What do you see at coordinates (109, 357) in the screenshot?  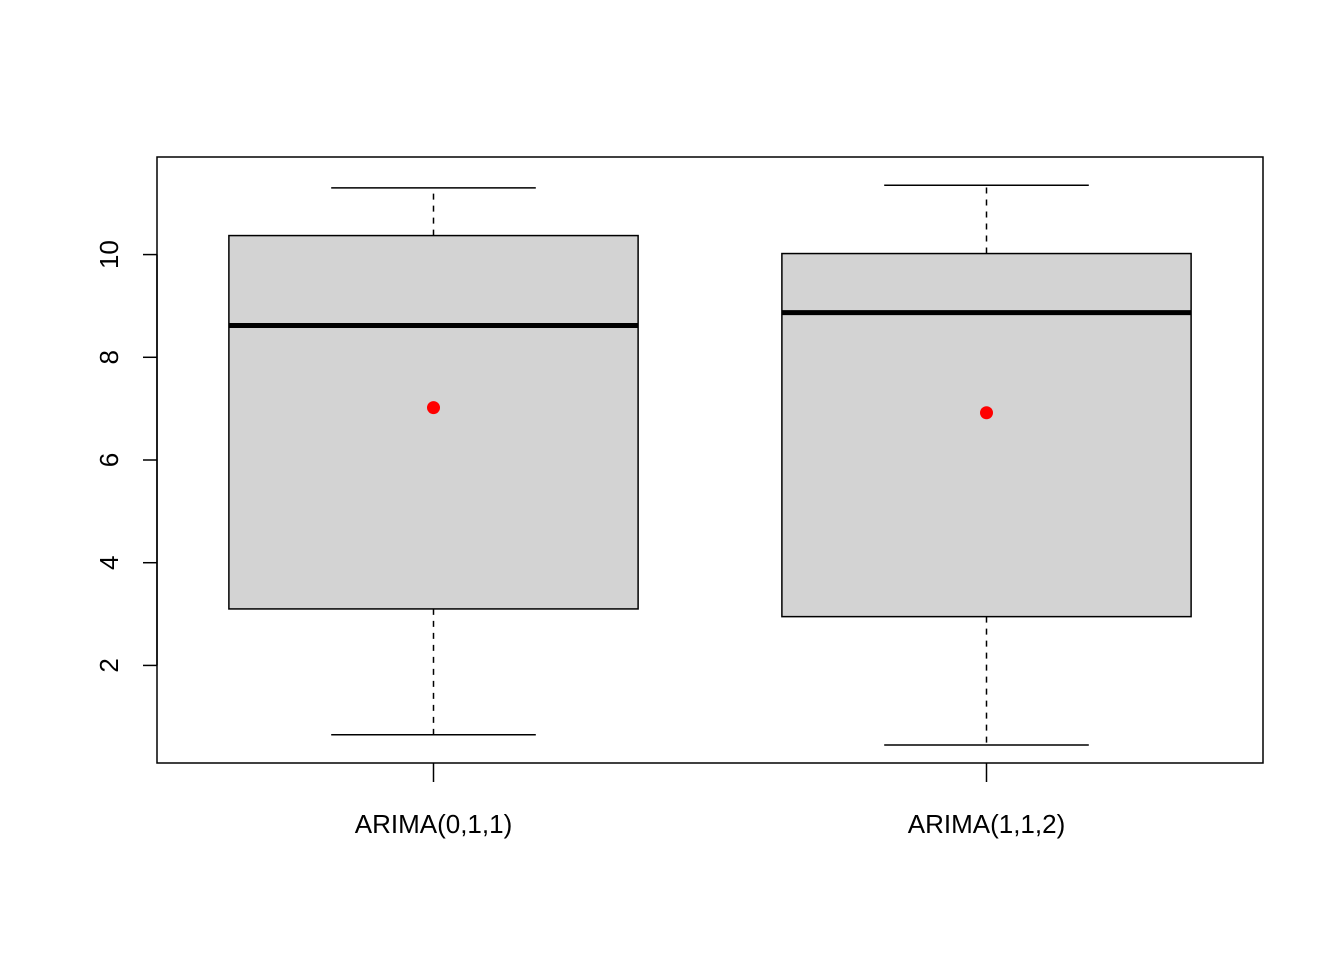 I see `y-tick-label: 8` at bounding box center [109, 357].